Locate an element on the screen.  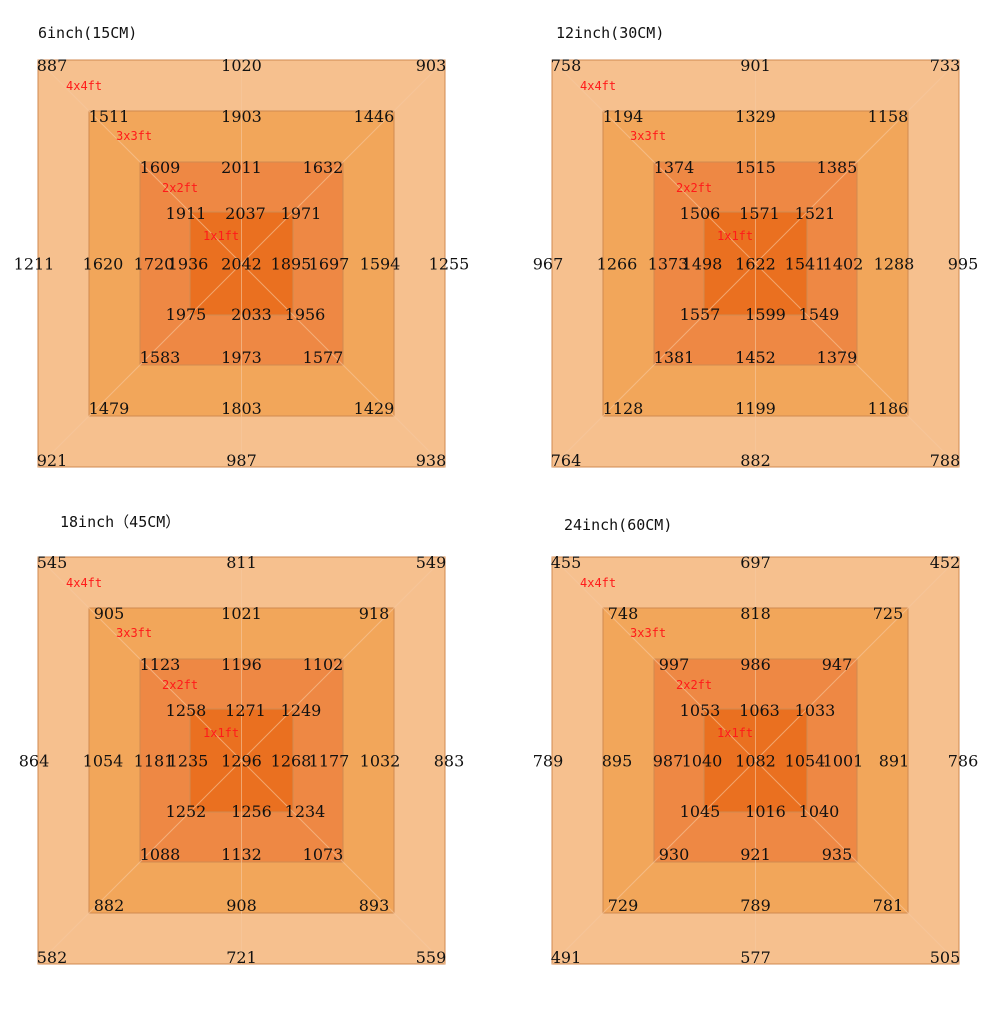
intensity-value: 788 is located at coordinates (945, 460).